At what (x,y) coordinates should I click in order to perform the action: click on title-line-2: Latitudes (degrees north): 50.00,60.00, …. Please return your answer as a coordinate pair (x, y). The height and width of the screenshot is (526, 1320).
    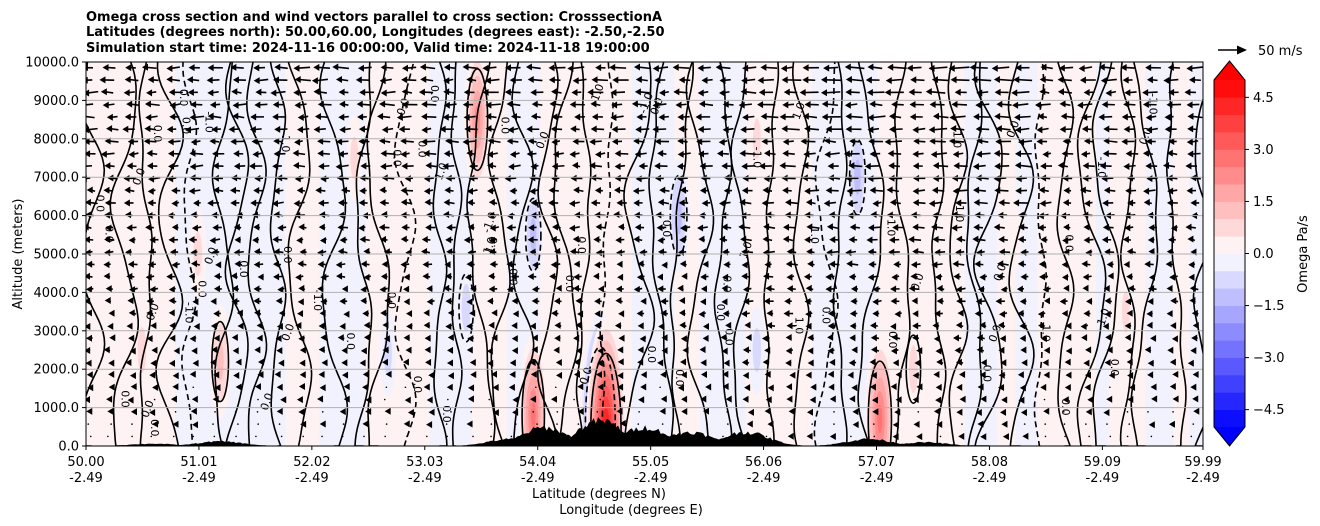
    Looking at the image, I should click on (375, 32).